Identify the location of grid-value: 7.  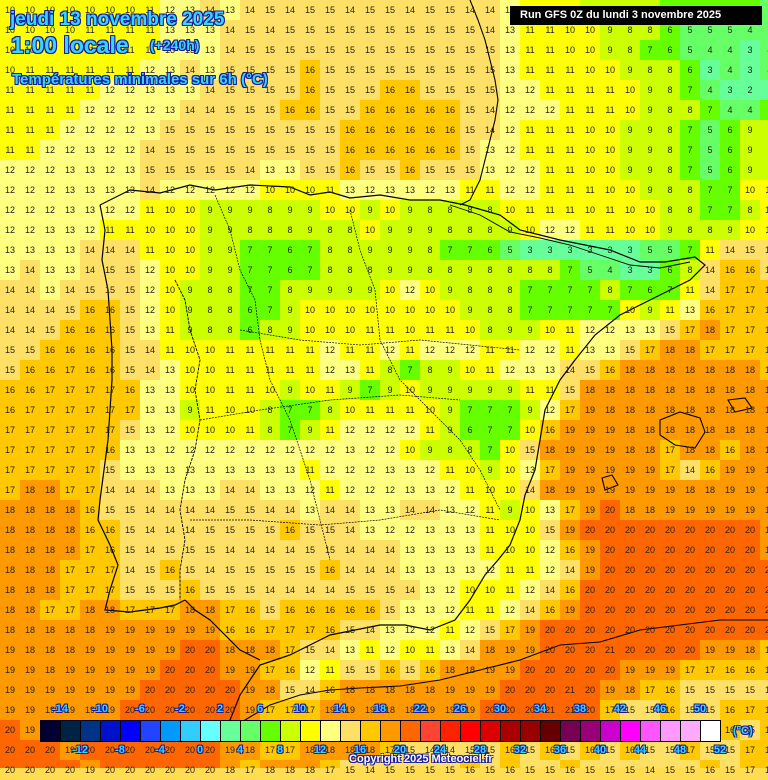
(490, 450).